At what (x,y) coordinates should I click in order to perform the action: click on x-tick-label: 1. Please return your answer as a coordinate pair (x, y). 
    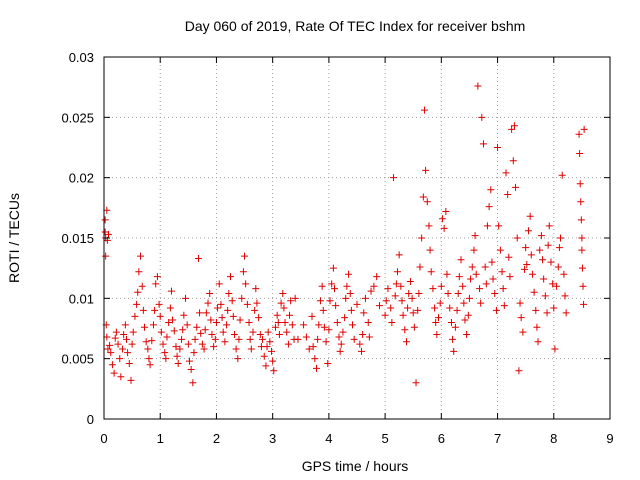
    Looking at the image, I should click on (160, 438).